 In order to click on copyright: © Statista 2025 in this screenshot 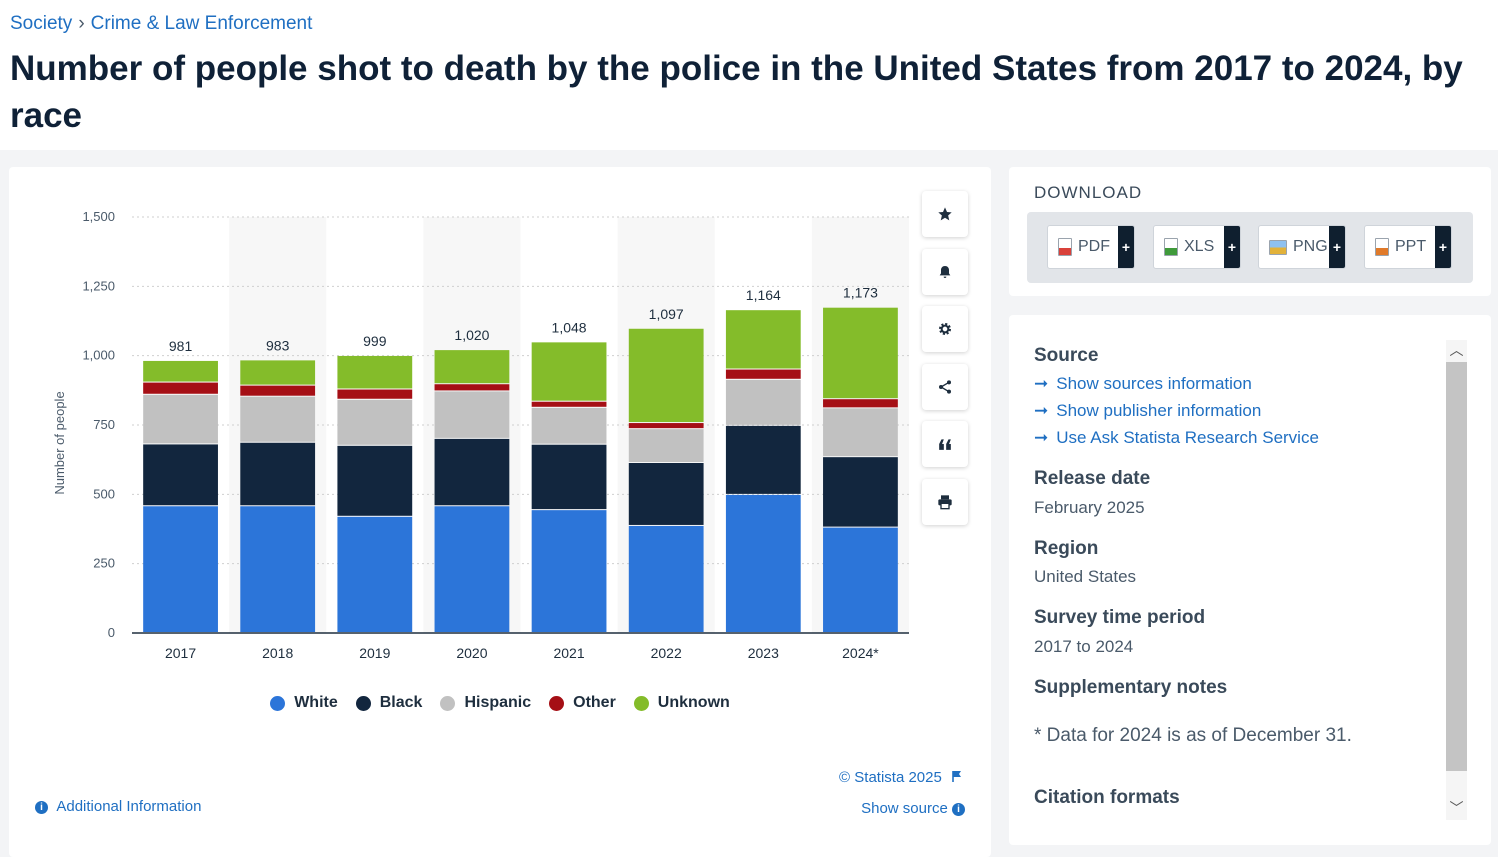, I will do `click(901, 777)`.